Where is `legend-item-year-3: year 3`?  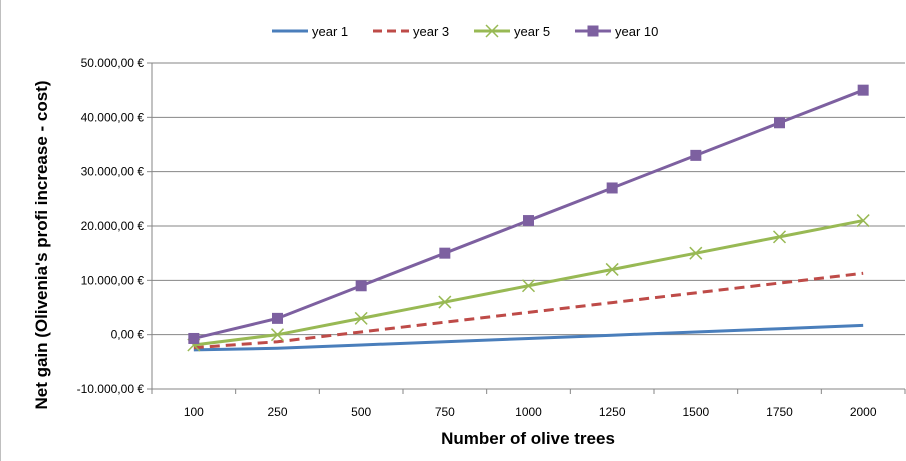
legend-item-year-3: year 3 is located at coordinates (411, 31).